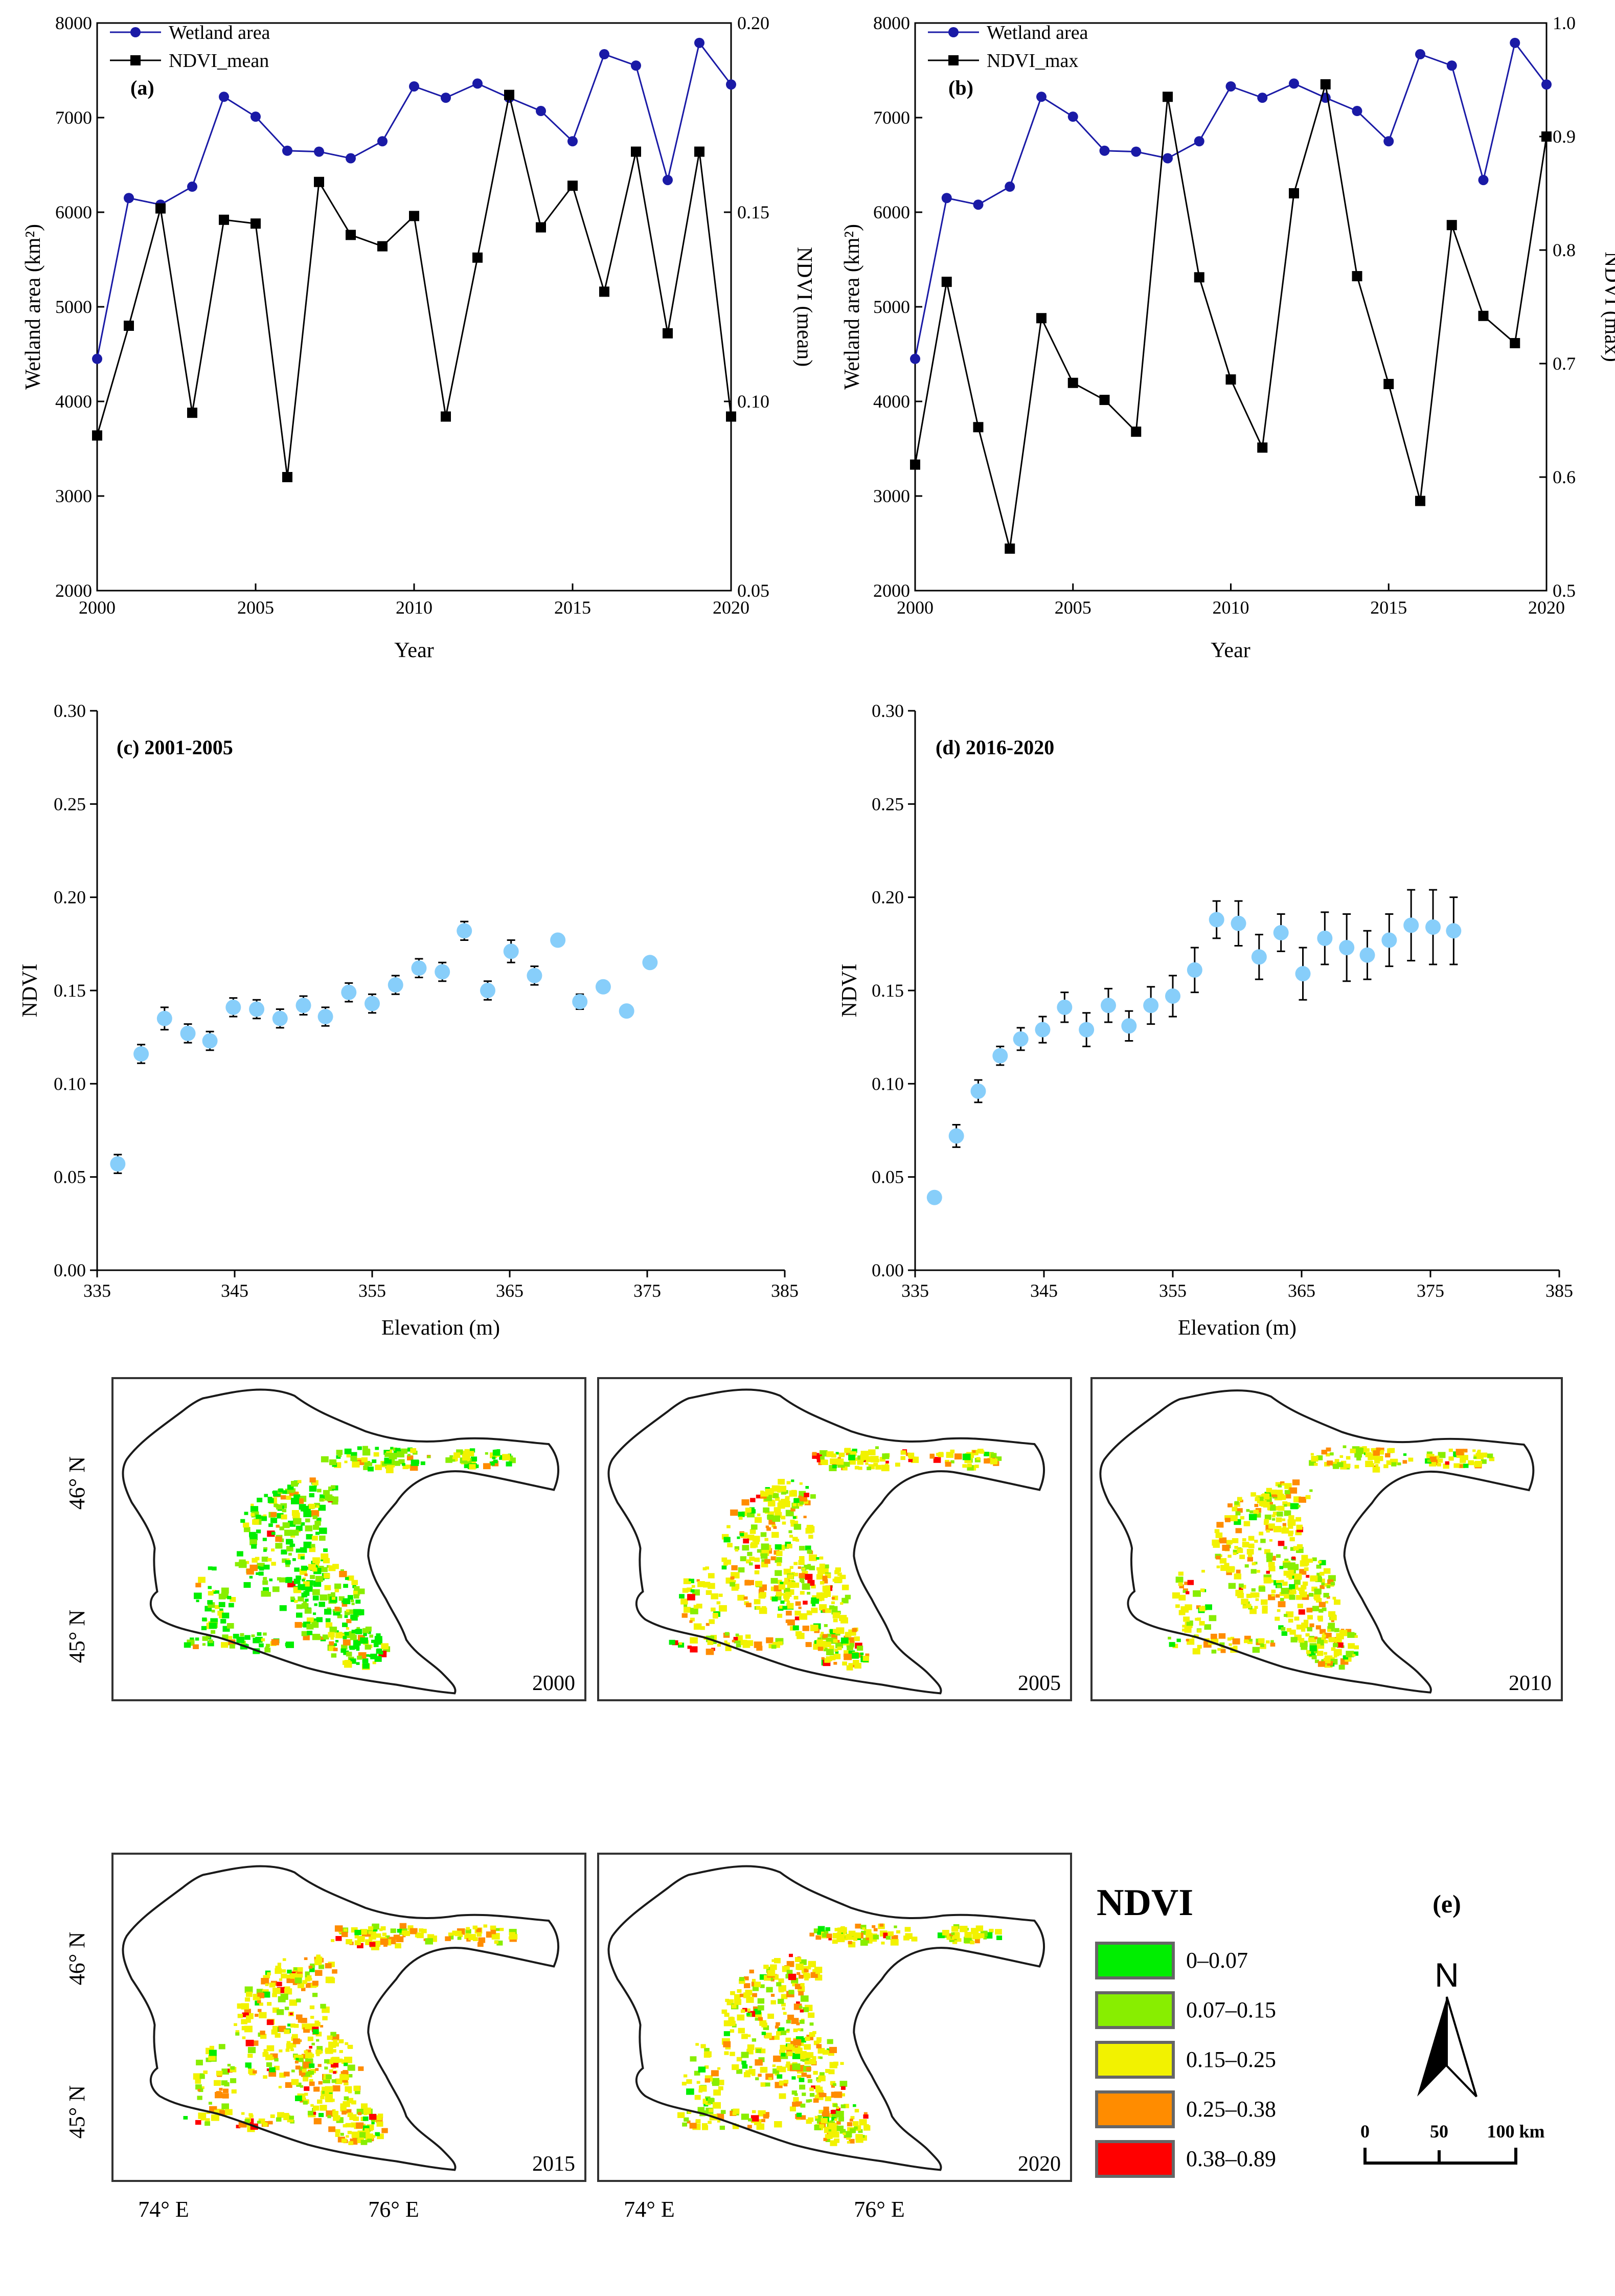 This screenshot has width=1615, height=2296. Describe the element at coordinates (668, 333) in the screenshot. I see `ndvi-point` at that location.